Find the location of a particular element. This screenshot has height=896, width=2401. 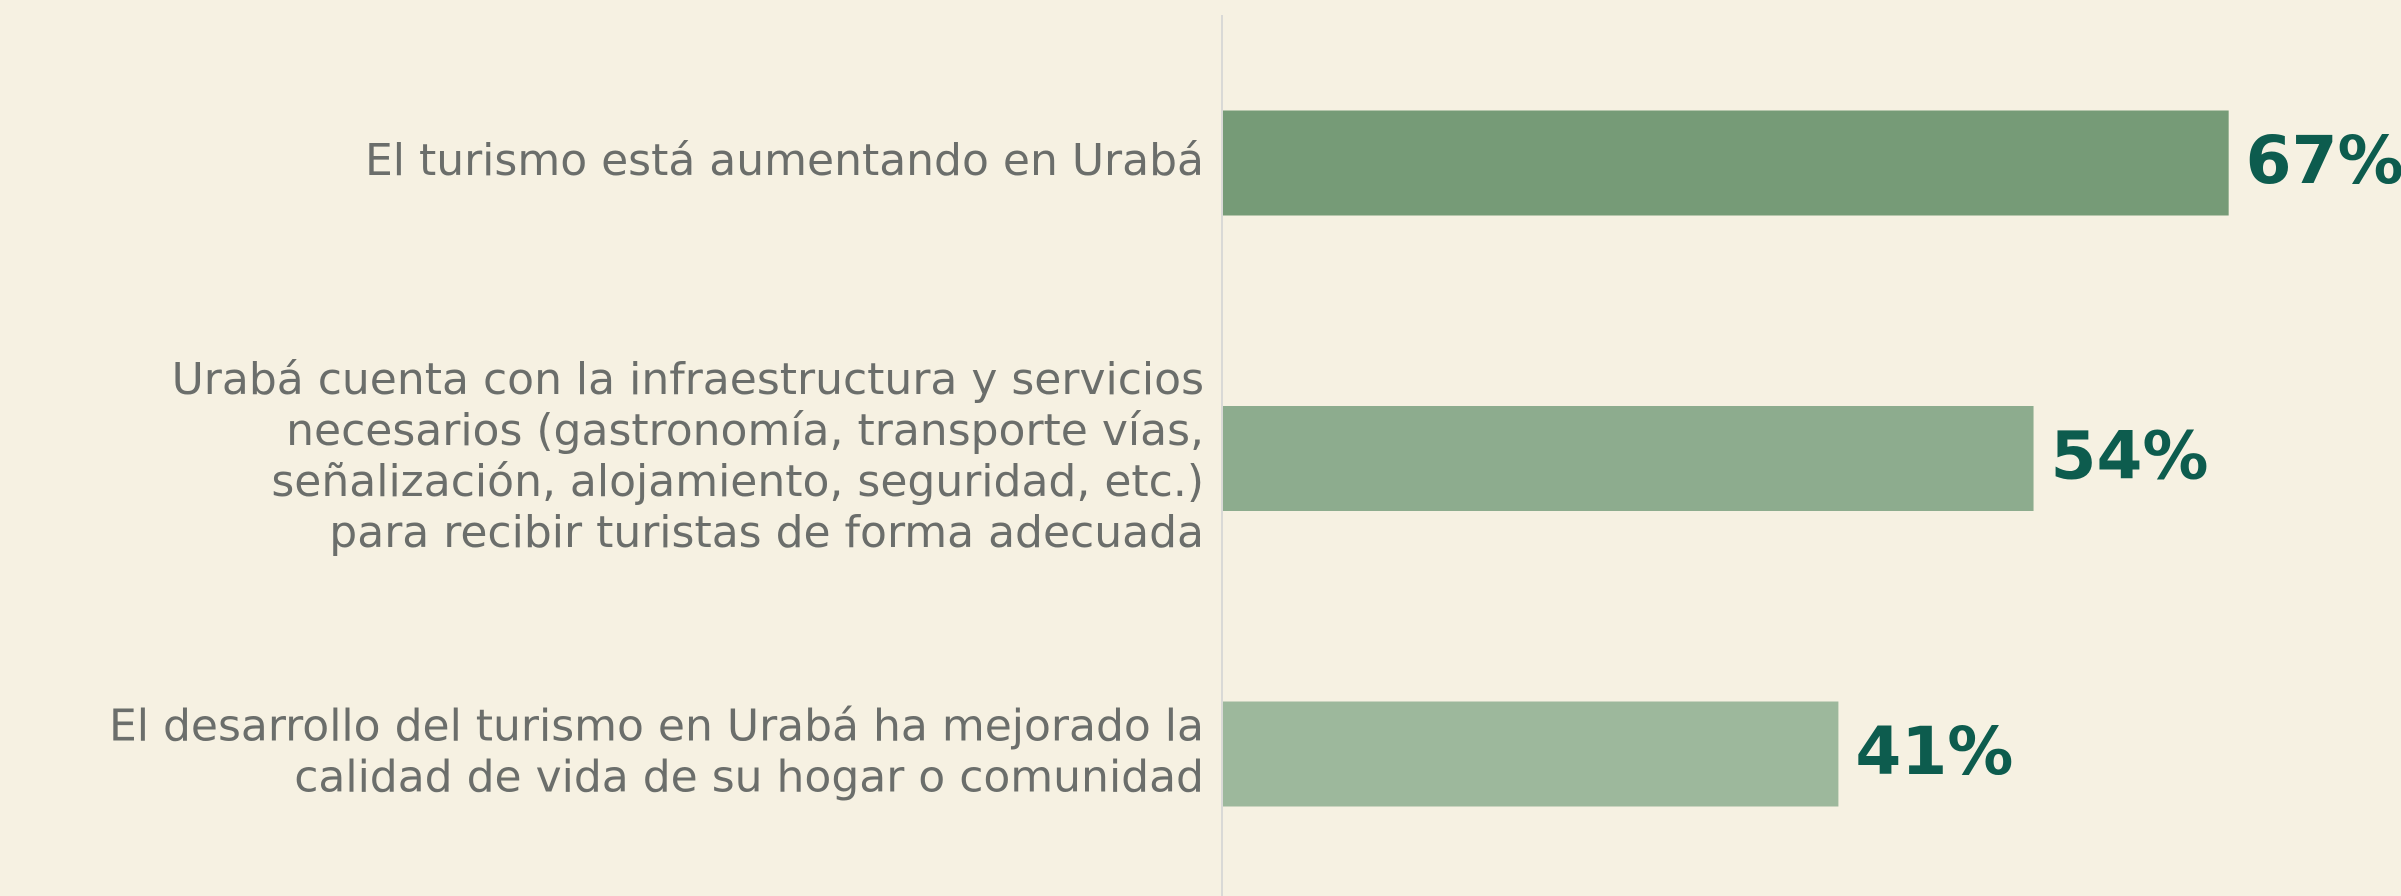

value-label: 54% is located at coordinates (2130, 456).